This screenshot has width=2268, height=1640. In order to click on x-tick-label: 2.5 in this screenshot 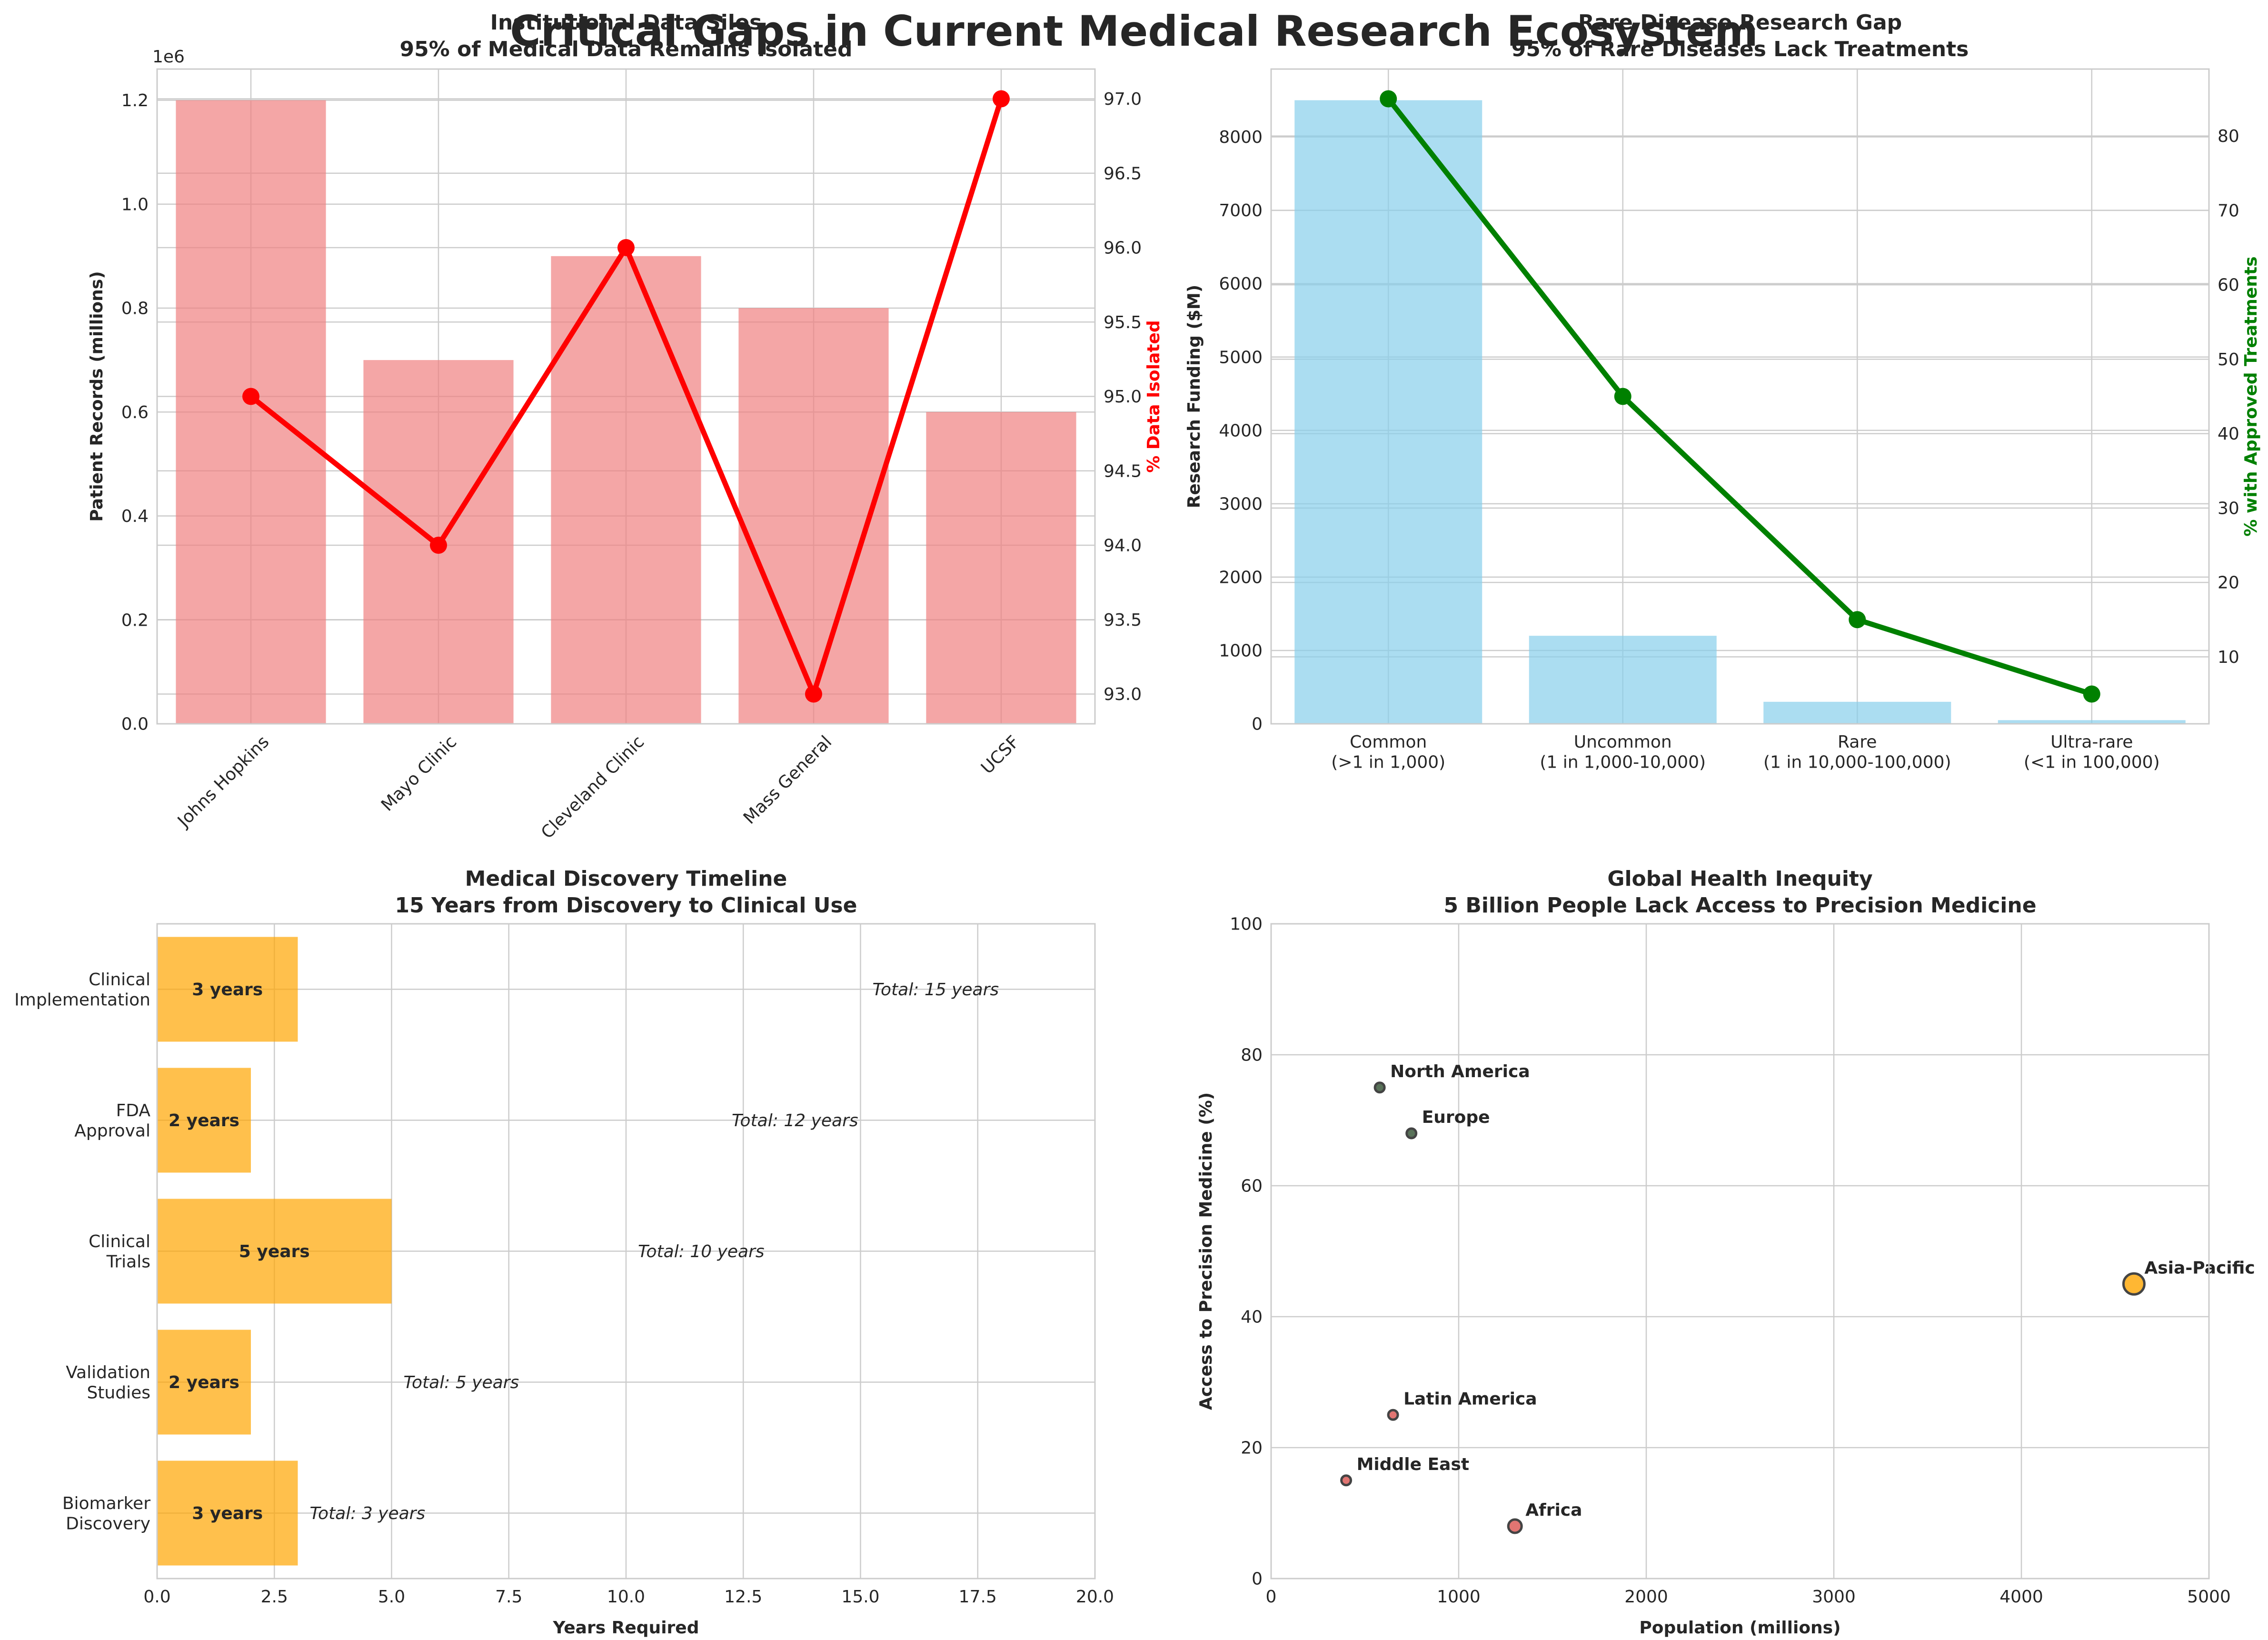, I will do `click(274, 1597)`.